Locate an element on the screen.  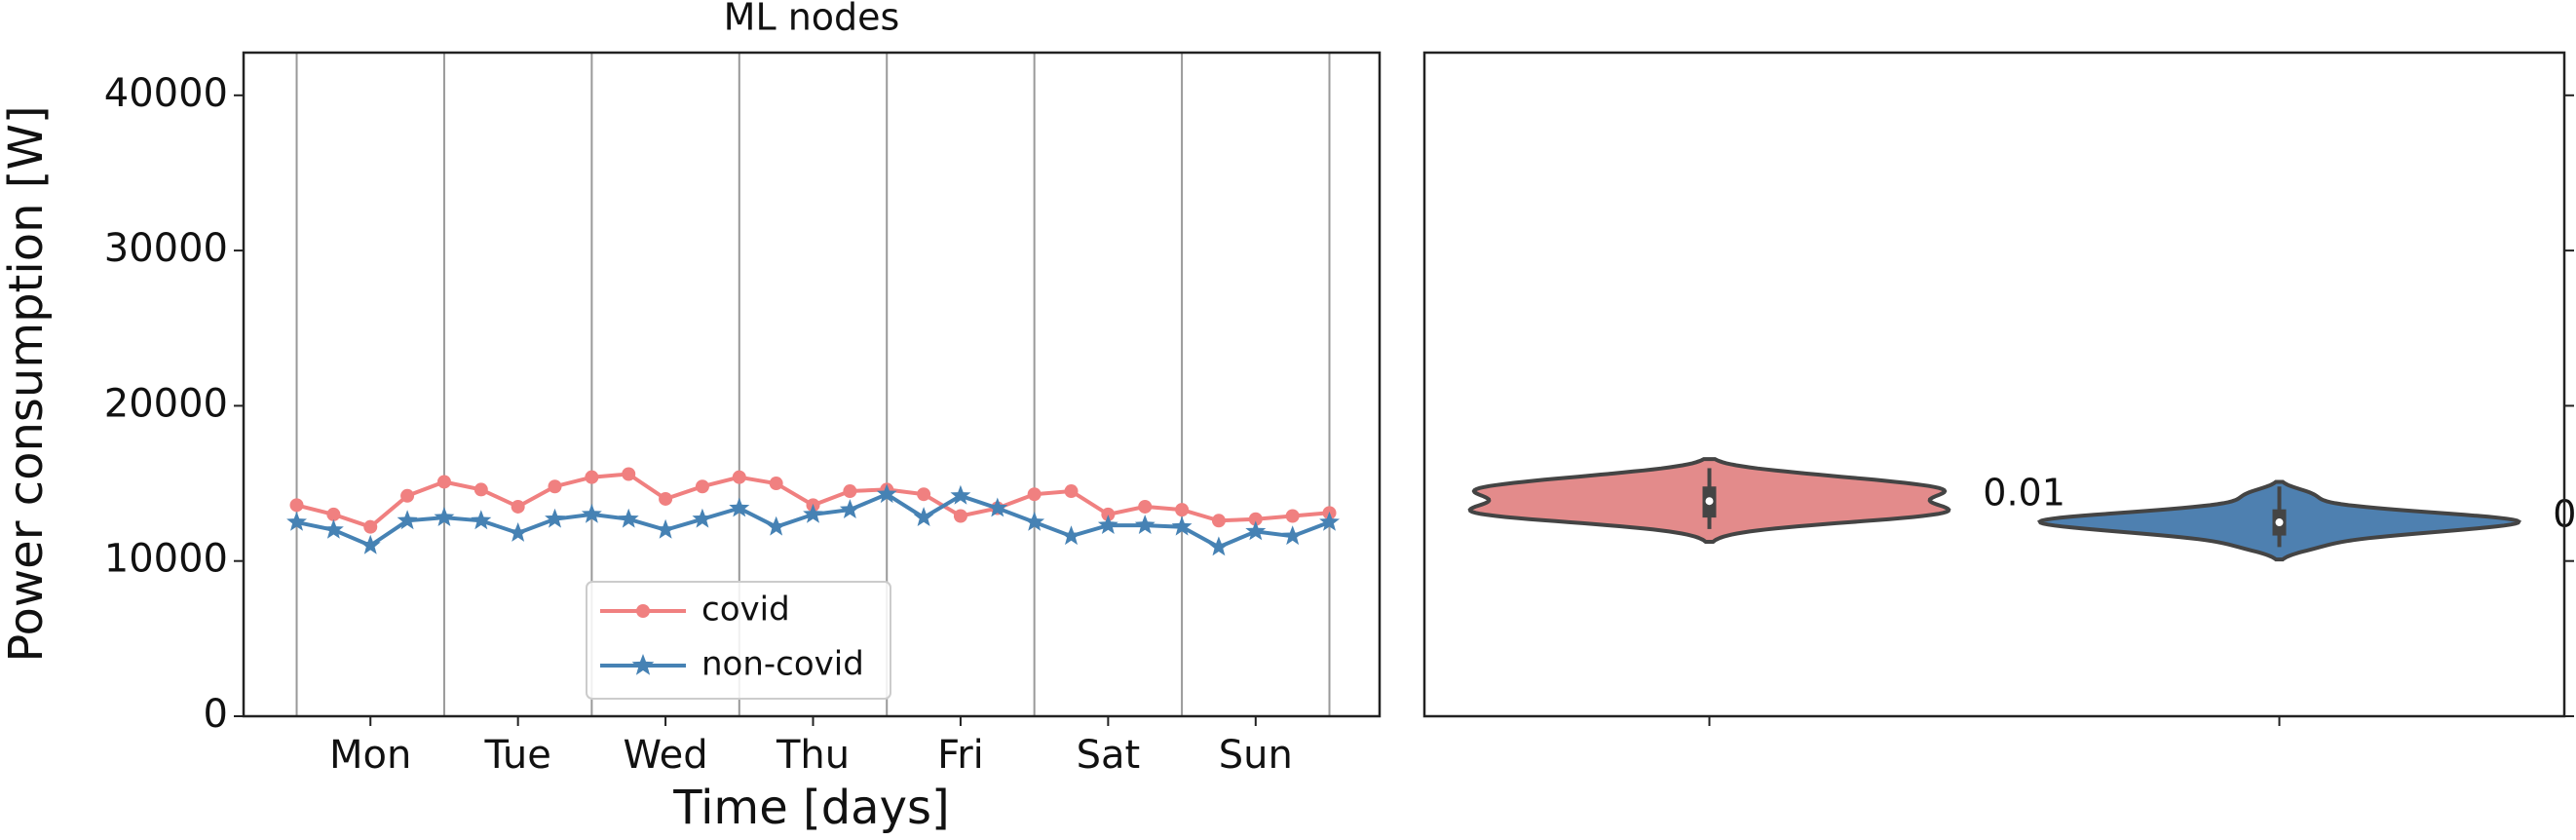
x-tick-label: Thu is located at coordinates (813, 755).